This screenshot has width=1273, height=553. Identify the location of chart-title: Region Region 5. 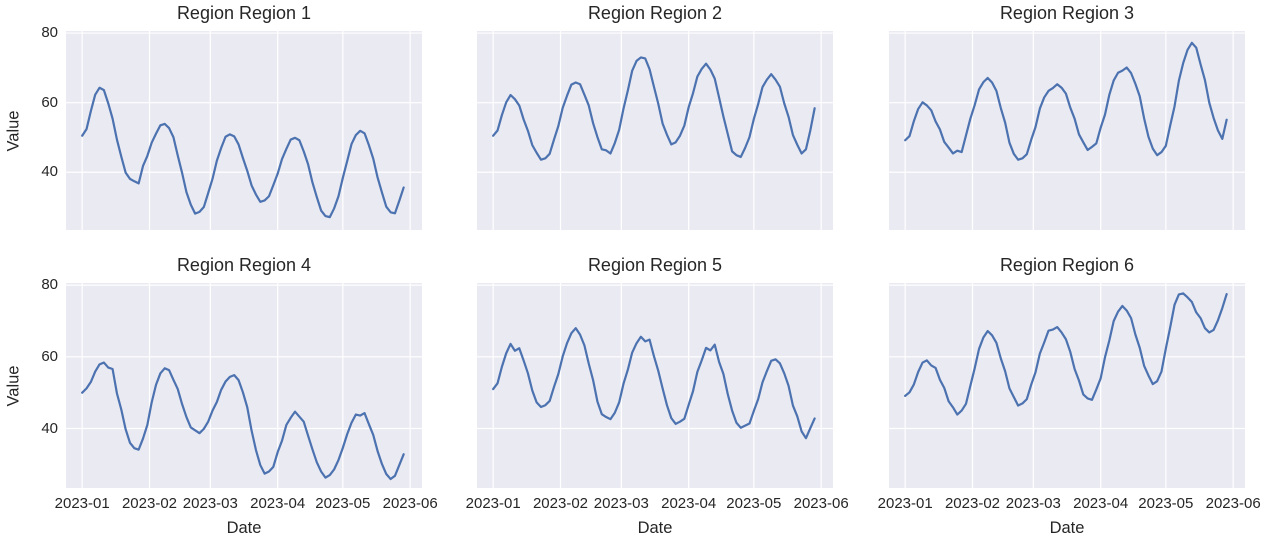
(655, 265).